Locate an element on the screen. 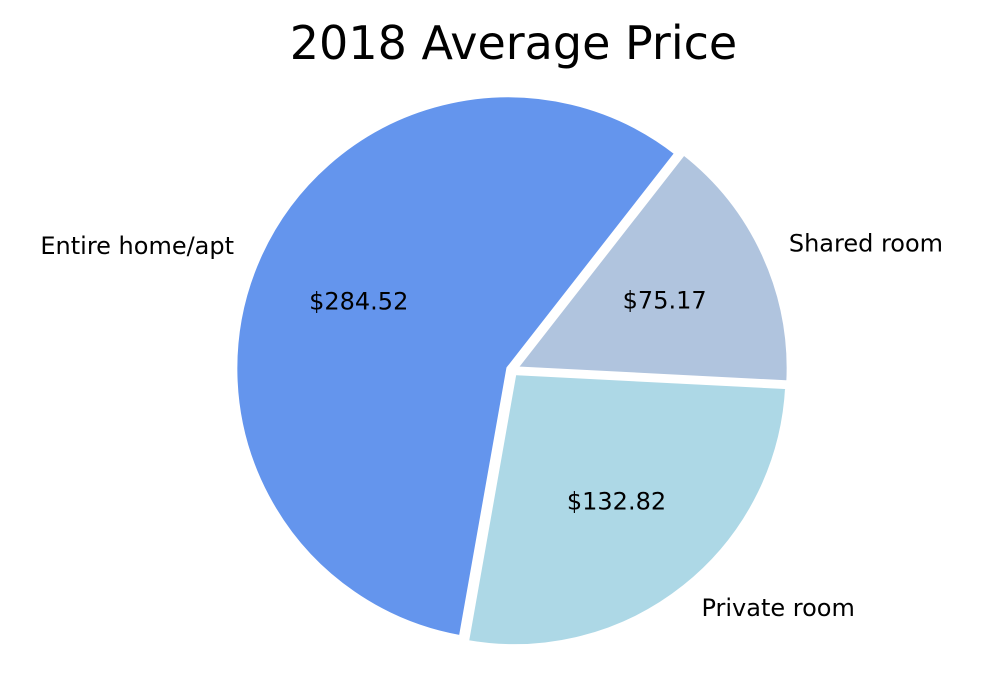 The height and width of the screenshot is (685, 987). pie-slice-shared-room is located at coordinates (652, 268).